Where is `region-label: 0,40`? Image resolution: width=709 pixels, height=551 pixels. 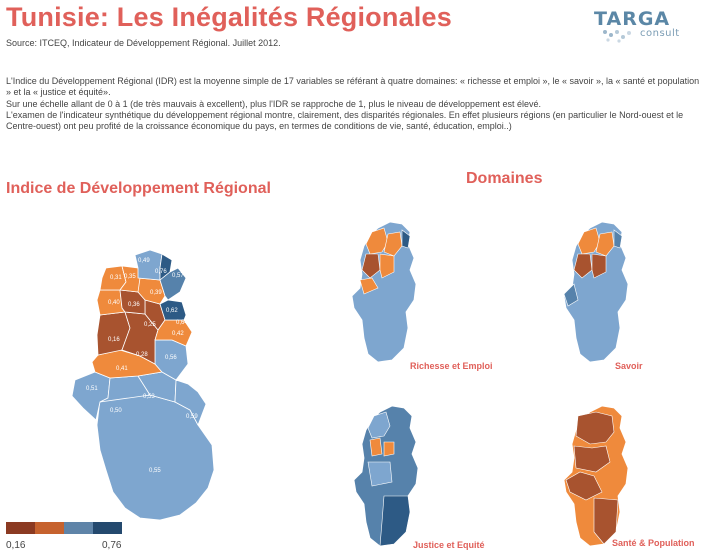
region-label: 0,40 is located at coordinates (114, 303).